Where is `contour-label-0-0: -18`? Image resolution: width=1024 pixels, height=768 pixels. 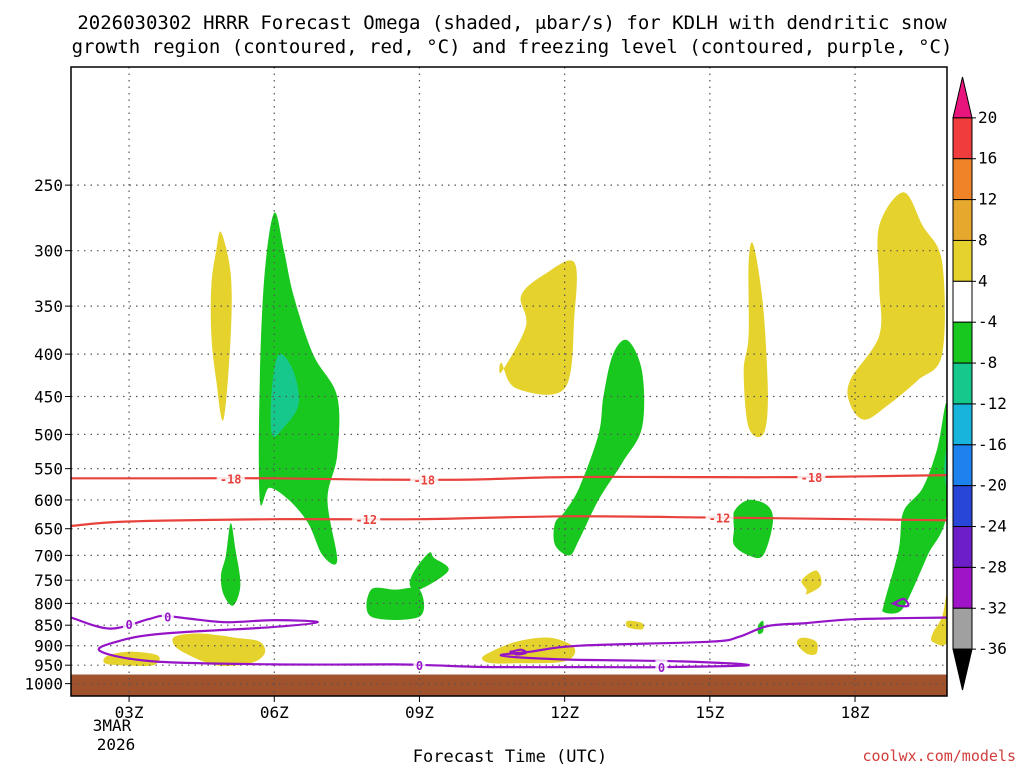 contour-label-0-0: -18 is located at coordinates (231, 479).